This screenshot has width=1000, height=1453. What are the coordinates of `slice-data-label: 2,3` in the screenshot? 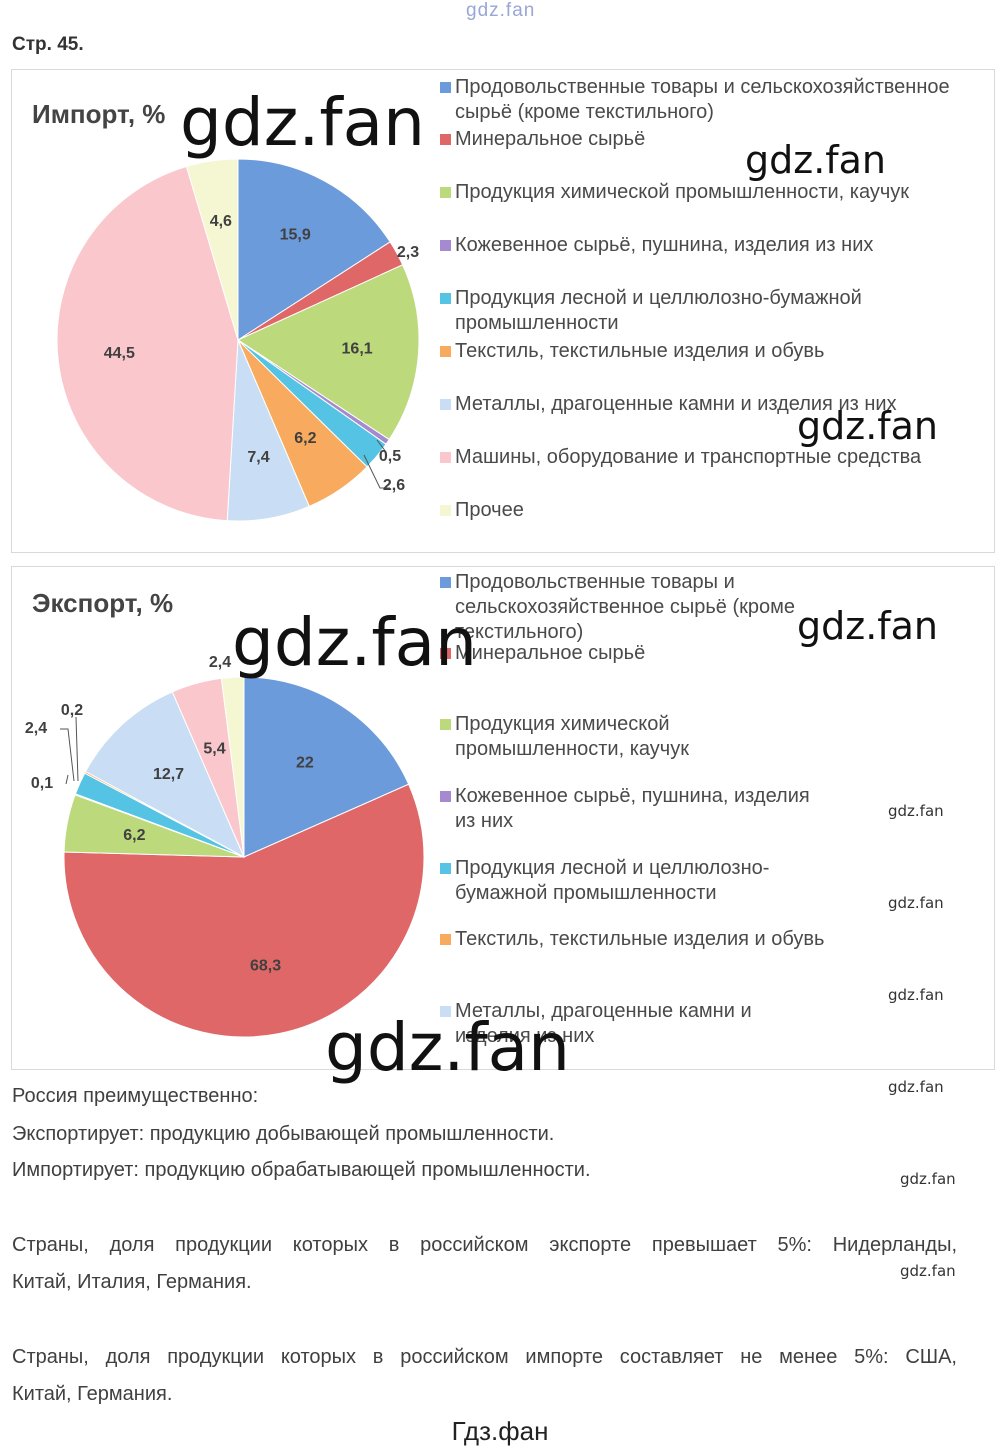 It's located at (408, 252).